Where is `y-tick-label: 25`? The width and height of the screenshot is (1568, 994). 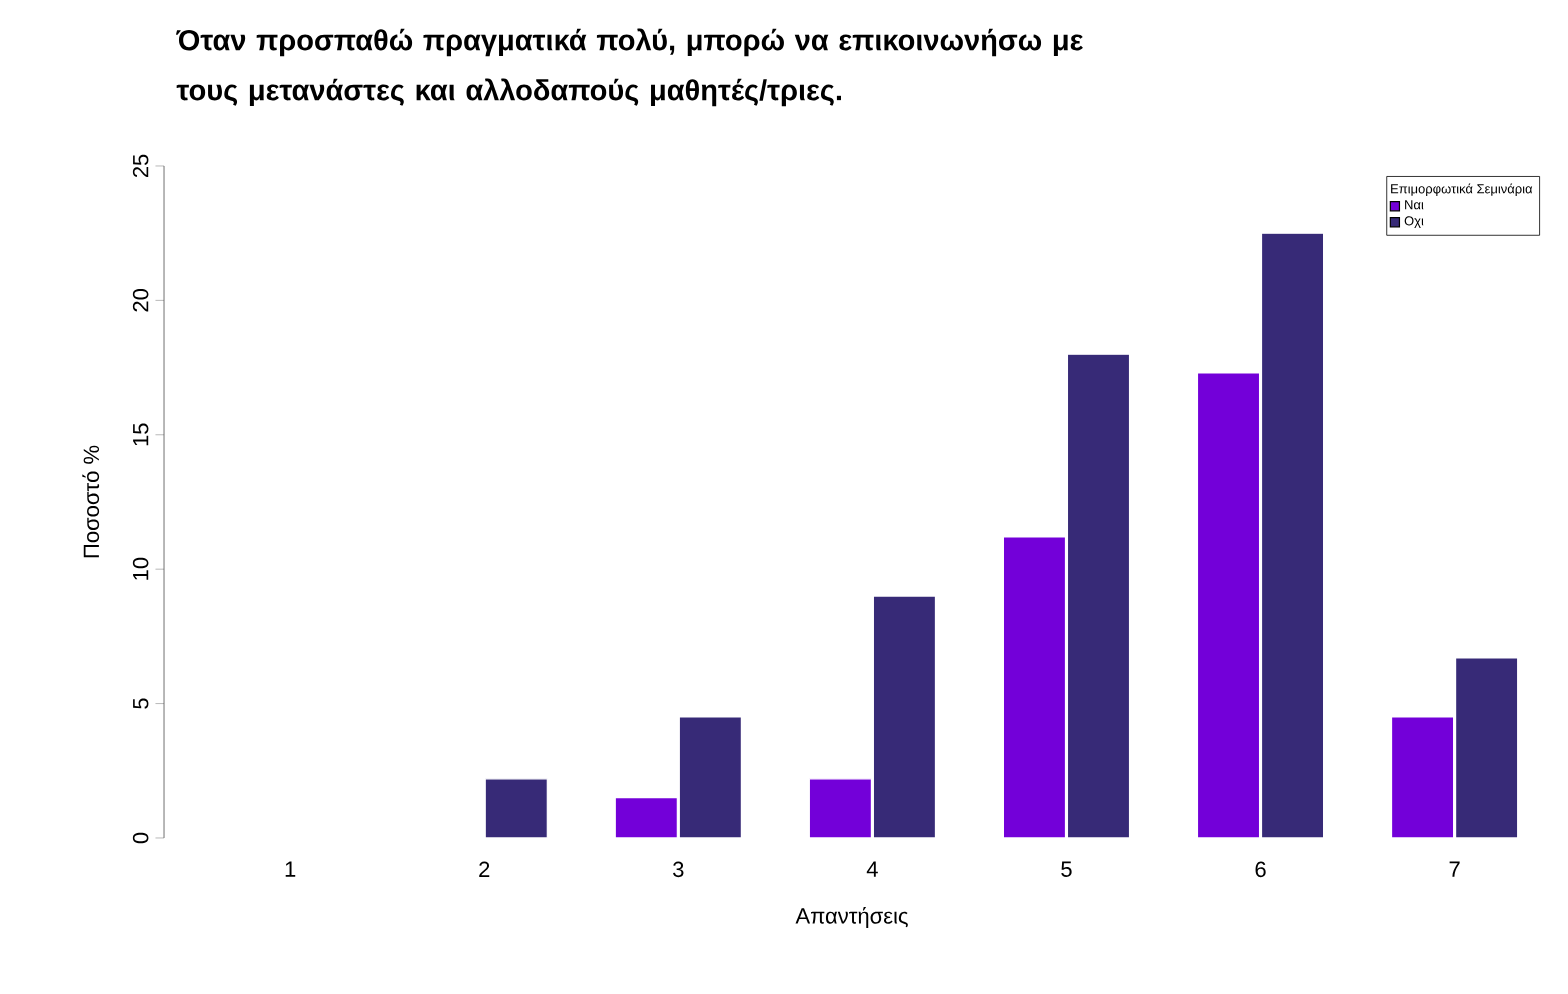 y-tick-label: 25 is located at coordinates (140, 166).